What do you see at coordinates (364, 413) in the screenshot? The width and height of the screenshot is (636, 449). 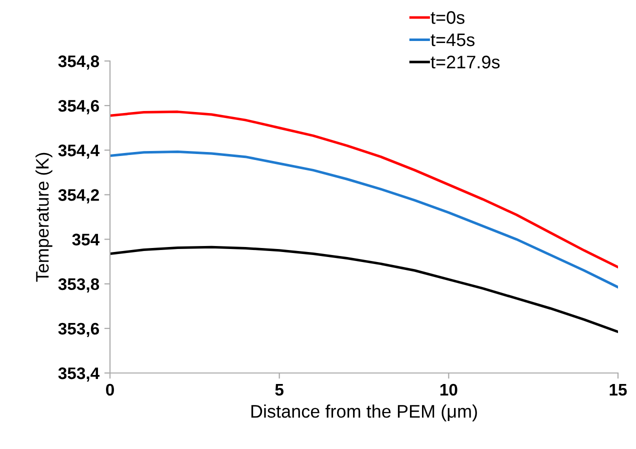 I see `x-axis-title: Distance from the PEM (μm)` at bounding box center [364, 413].